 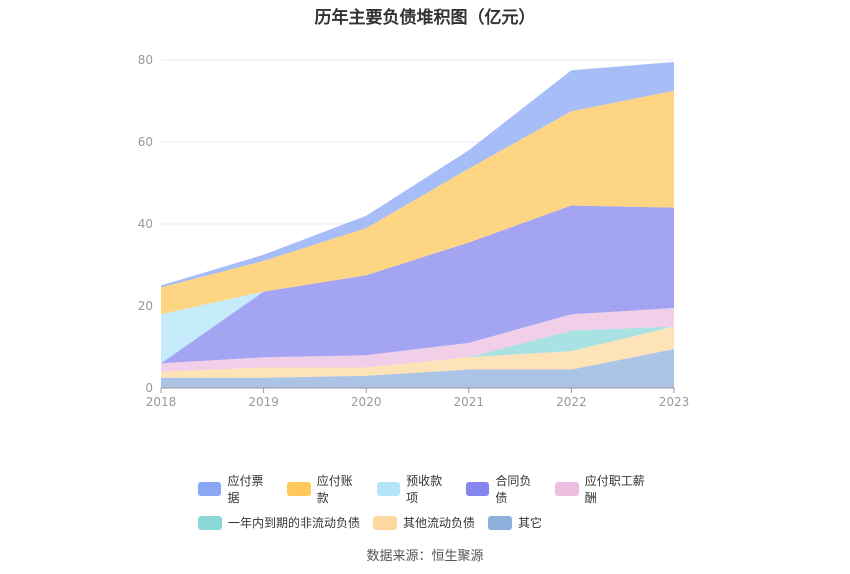 I want to click on data-source: 数据来源：恒生聚源, so click(x=425, y=556).